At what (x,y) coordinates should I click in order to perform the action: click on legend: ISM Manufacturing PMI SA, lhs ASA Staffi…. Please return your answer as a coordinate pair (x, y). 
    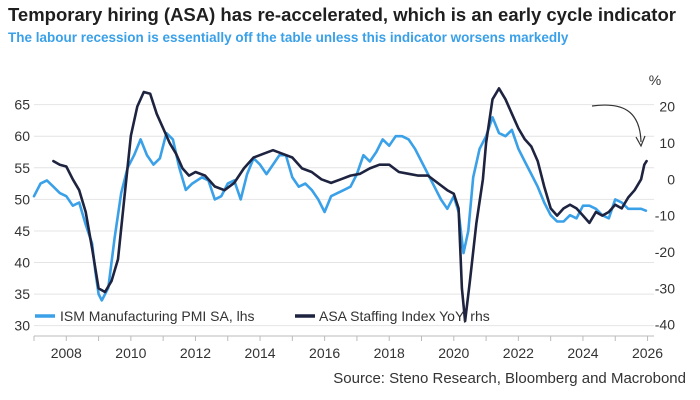
    Looking at the image, I should click on (262, 316).